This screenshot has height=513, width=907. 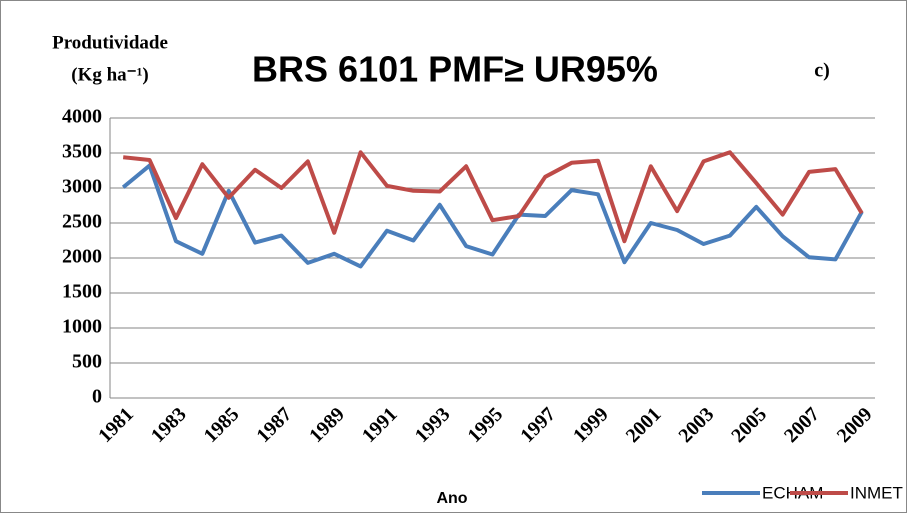 I want to click on legend-label: INMET, so click(x=876, y=492).